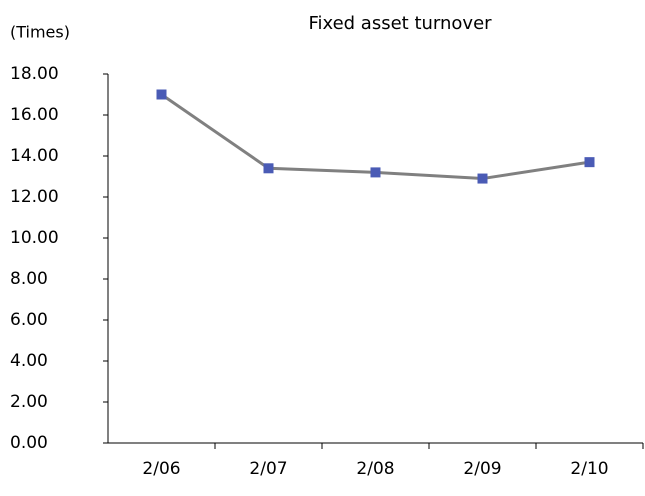  Describe the element at coordinates (34, 238) in the screenshot. I see `y-tick-label: 10.00` at that location.